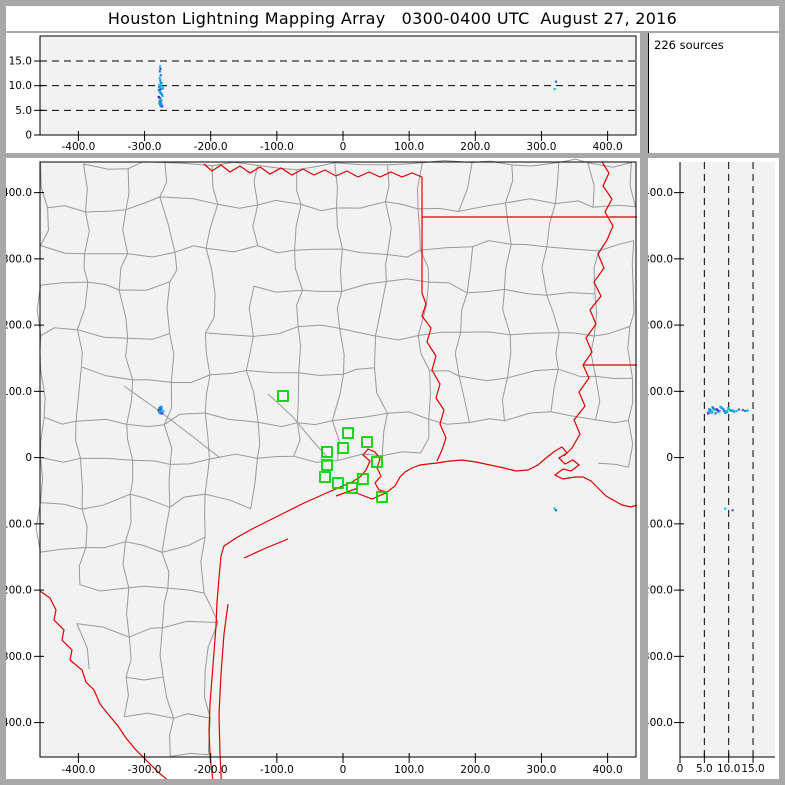 The width and height of the screenshot is (785, 785). Describe the element at coordinates (19, 326) in the screenshot. I see `distance-y-tick-label: 200.0` at that location.